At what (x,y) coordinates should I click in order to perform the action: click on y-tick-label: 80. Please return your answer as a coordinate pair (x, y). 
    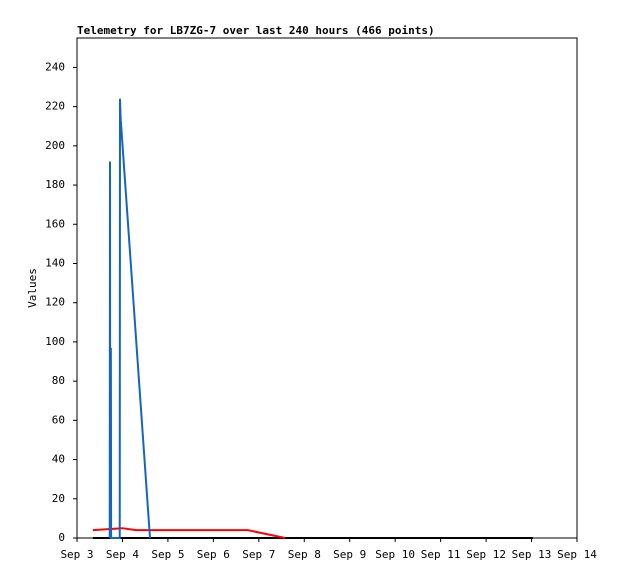
    Looking at the image, I should click on (58, 380).